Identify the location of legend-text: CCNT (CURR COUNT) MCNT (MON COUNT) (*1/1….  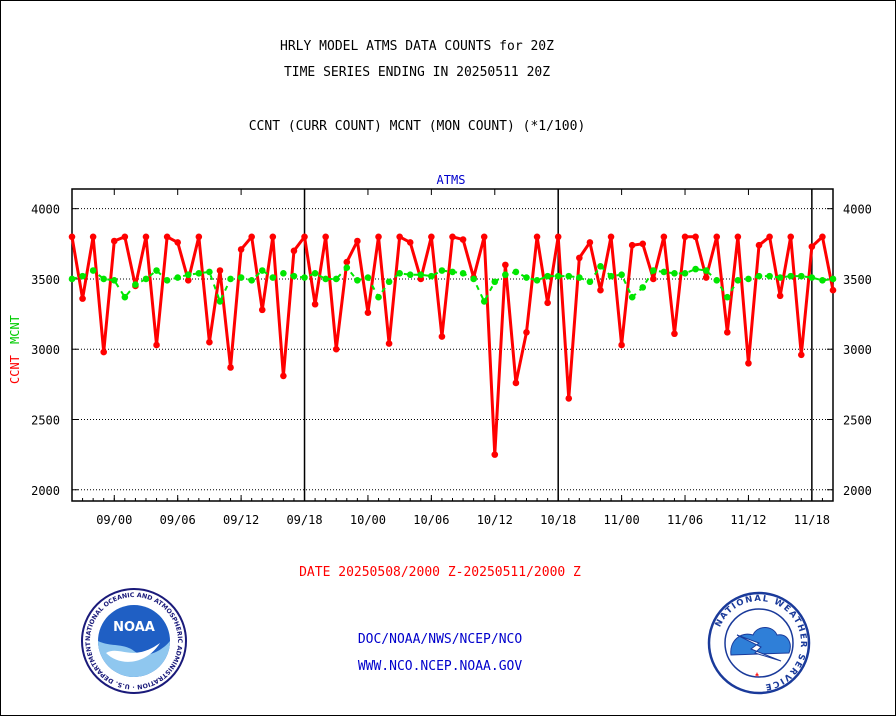
(417, 126).